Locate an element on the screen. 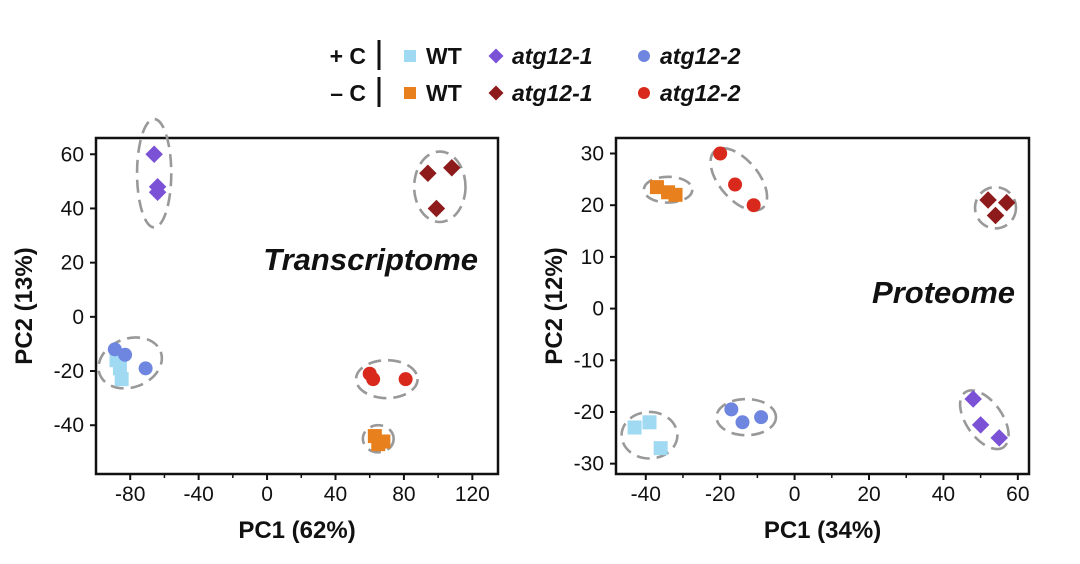  y-tick-label: -40 is located at coordinates (69, 425).